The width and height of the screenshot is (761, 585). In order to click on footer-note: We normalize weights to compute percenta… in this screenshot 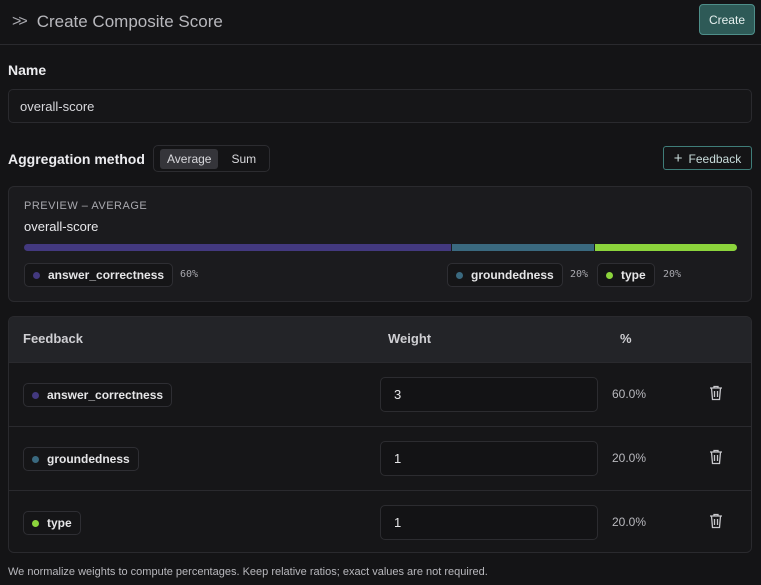, I will do `click(248, 572)`.